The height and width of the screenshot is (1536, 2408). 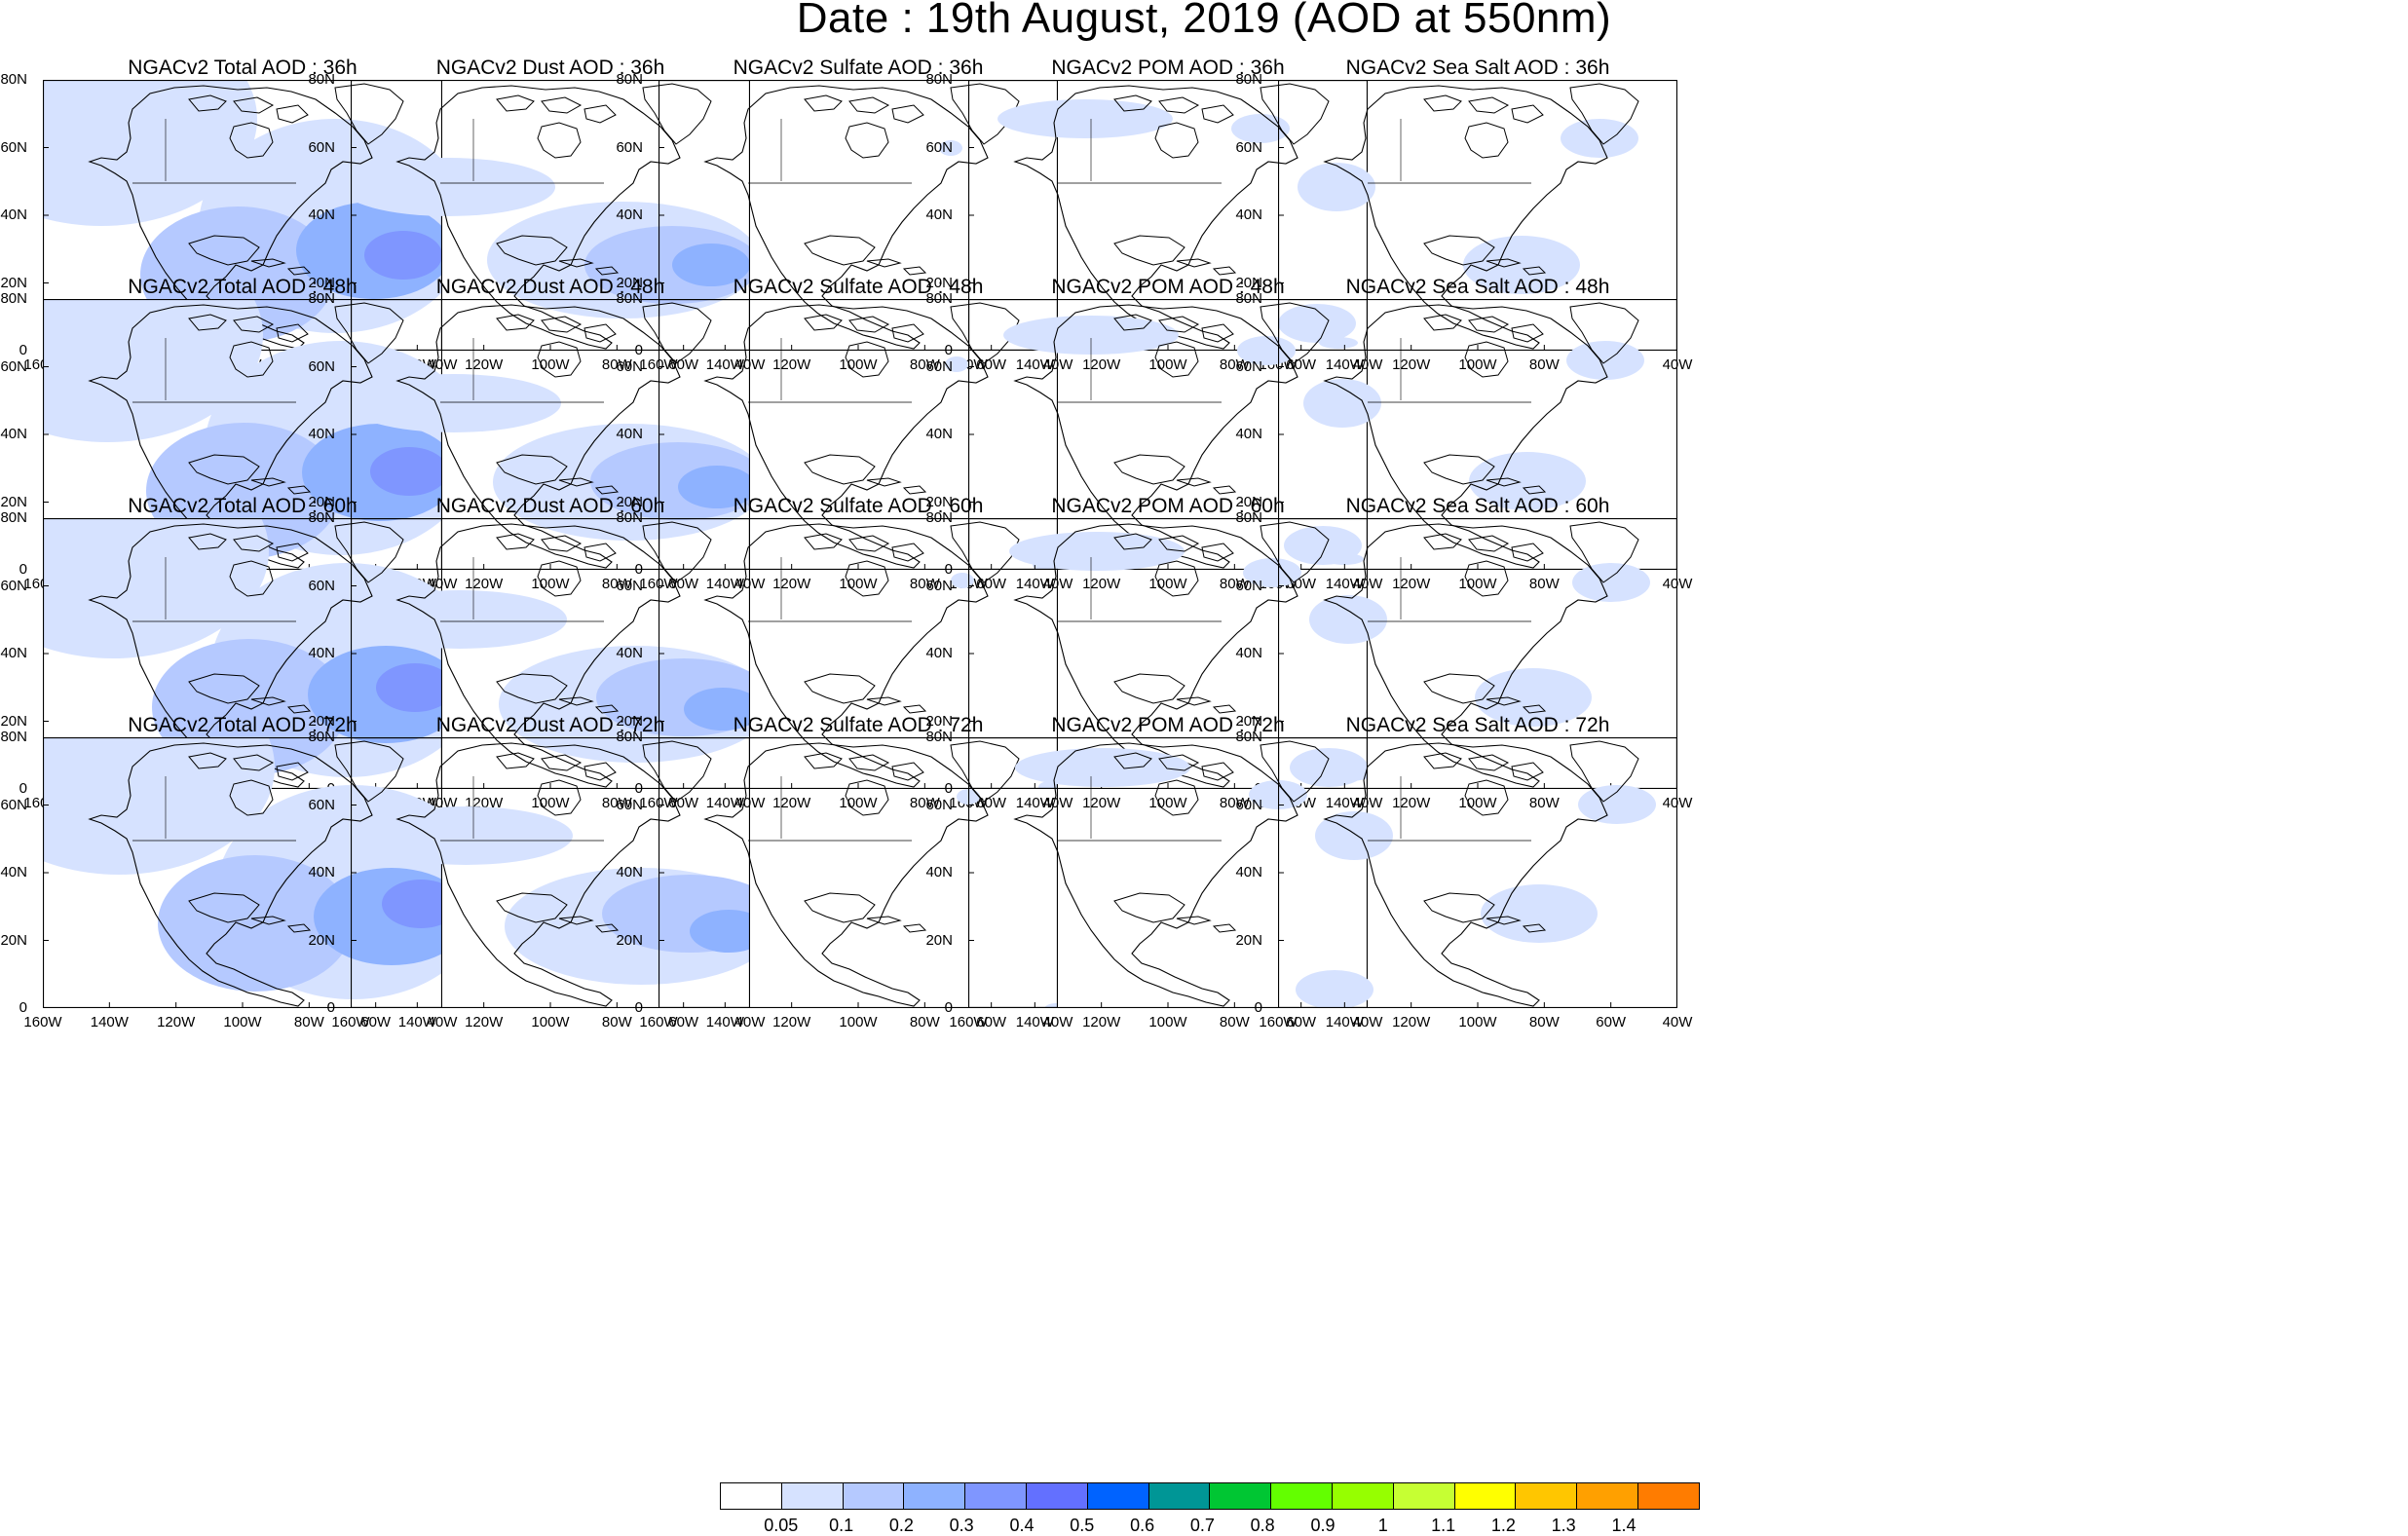 I want to click on panel-title: NGACv2 Dust AOD : 60h, so click(x=550, y=506).